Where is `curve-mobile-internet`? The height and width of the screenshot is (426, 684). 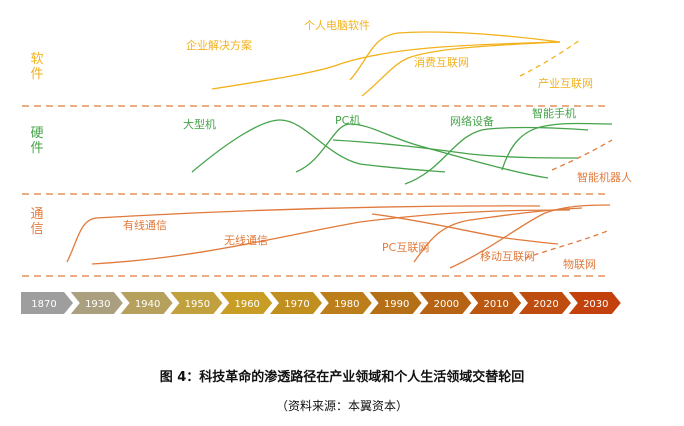
curve-mobile-internet is located at coordinates (530, 236).